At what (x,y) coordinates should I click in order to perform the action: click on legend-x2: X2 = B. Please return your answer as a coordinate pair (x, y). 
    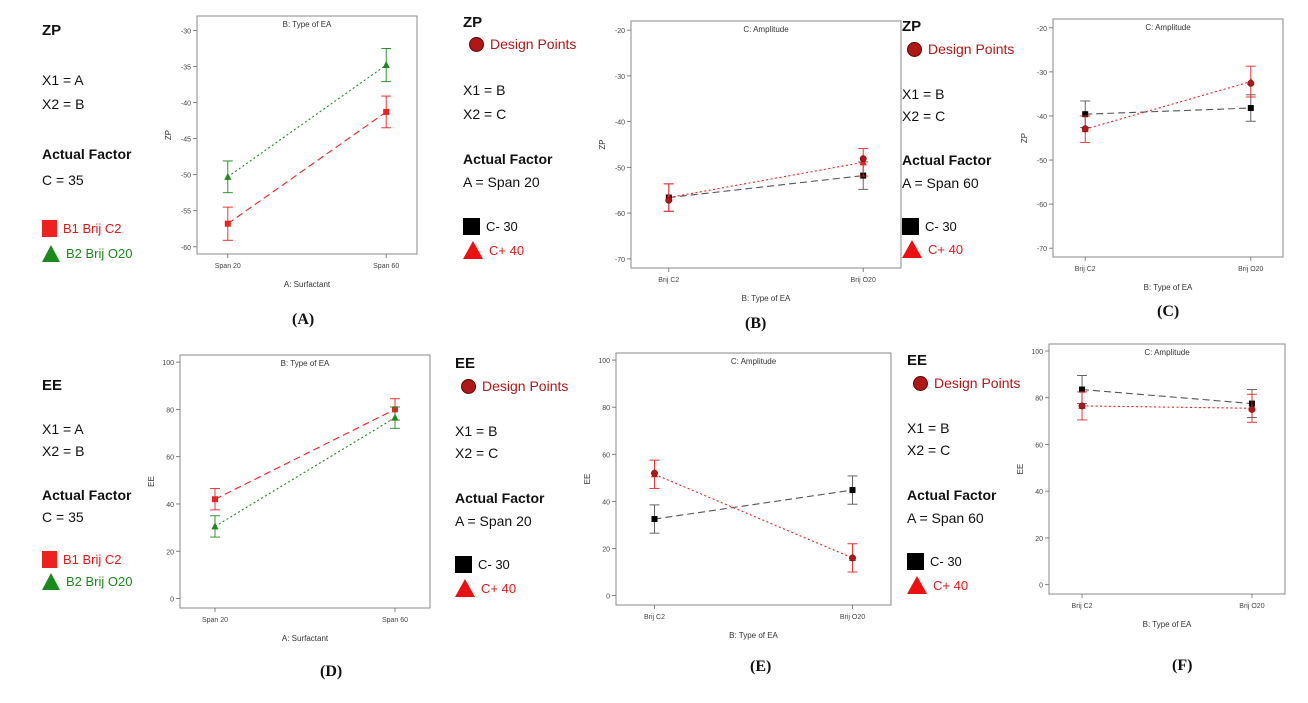
    Looking at the image, I should click on (63, 104).